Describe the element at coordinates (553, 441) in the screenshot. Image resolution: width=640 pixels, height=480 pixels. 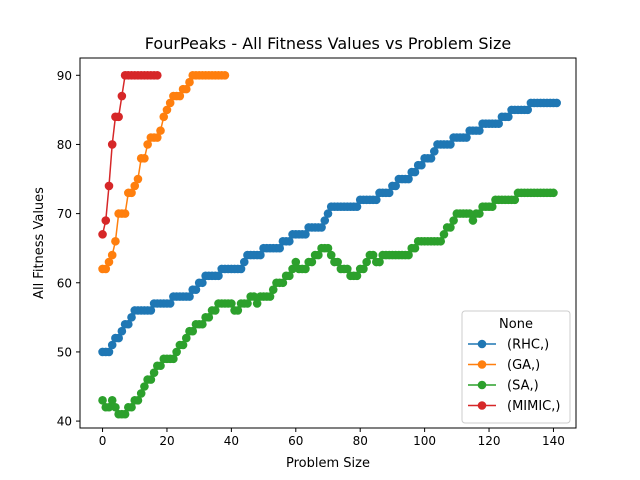
I see `x-tick-label: 140` at that location.